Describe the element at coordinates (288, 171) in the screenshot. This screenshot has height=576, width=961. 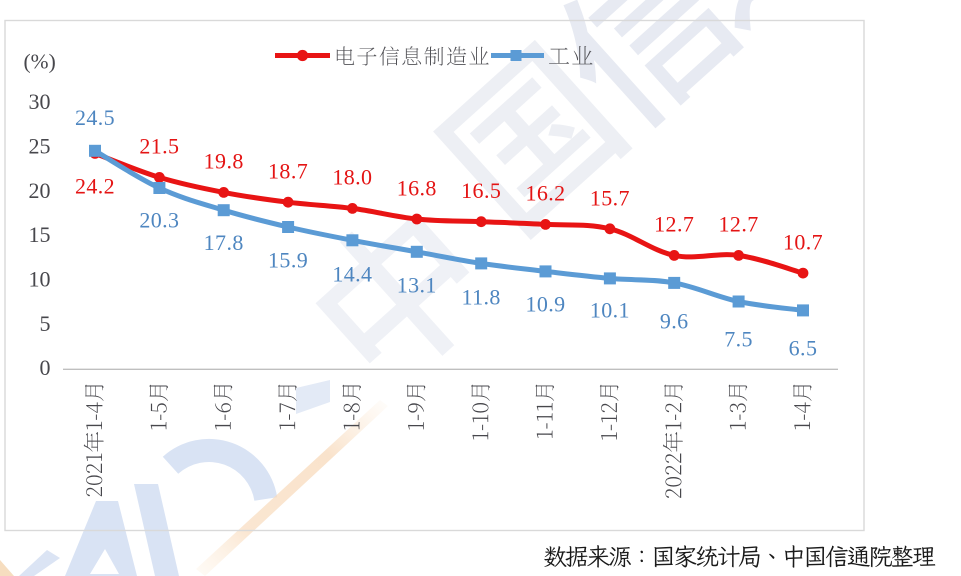
I see `svg-text: 18.7` at that location.